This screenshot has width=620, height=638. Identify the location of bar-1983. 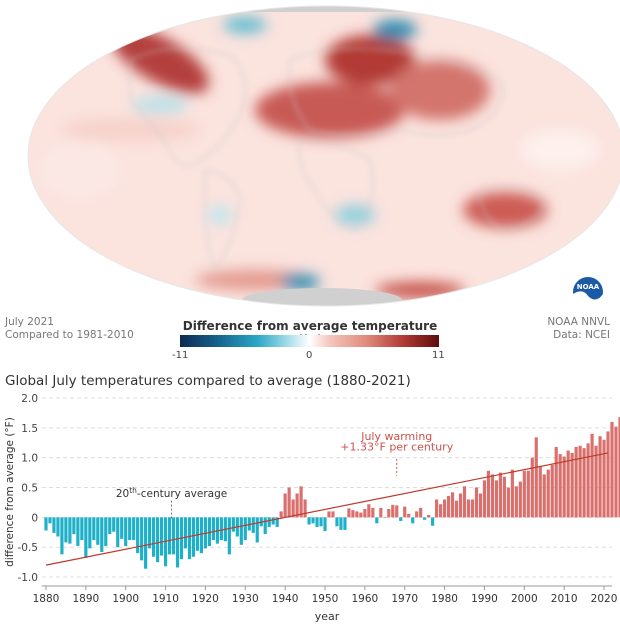
(456, 509).